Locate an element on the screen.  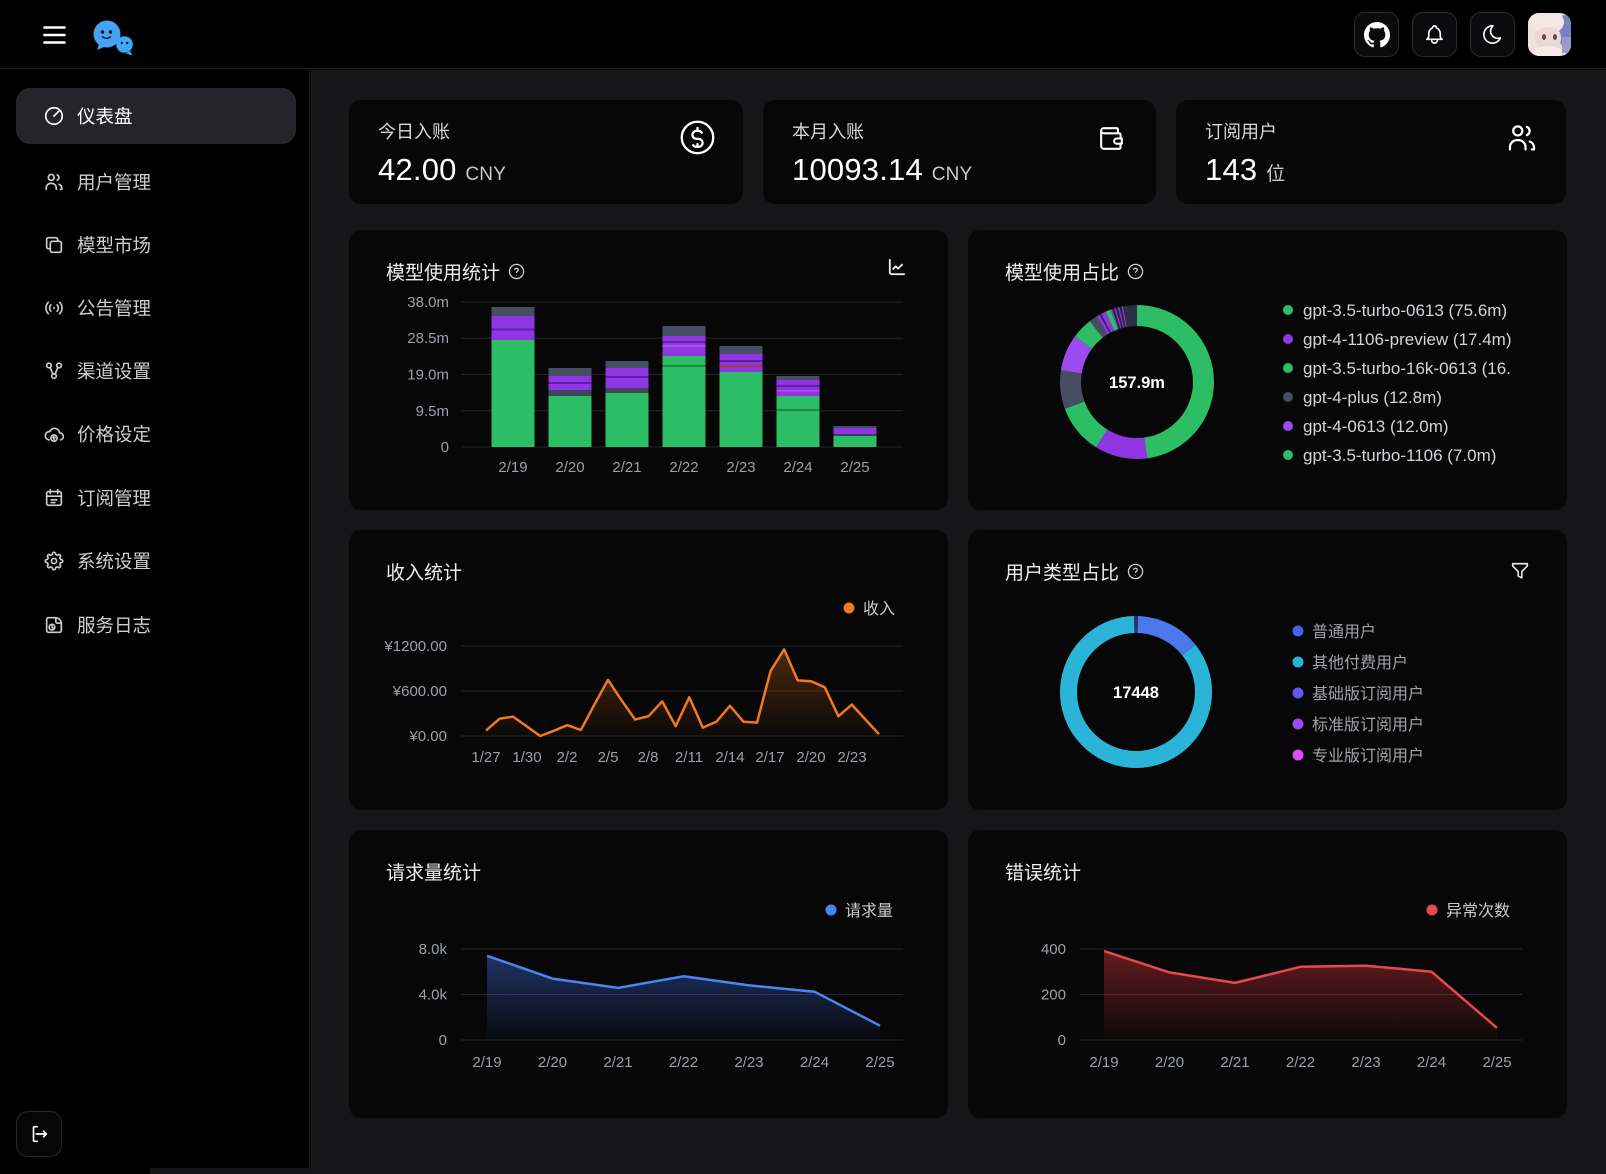
svg-text: 19.0m is located at coordinates (428, 375).